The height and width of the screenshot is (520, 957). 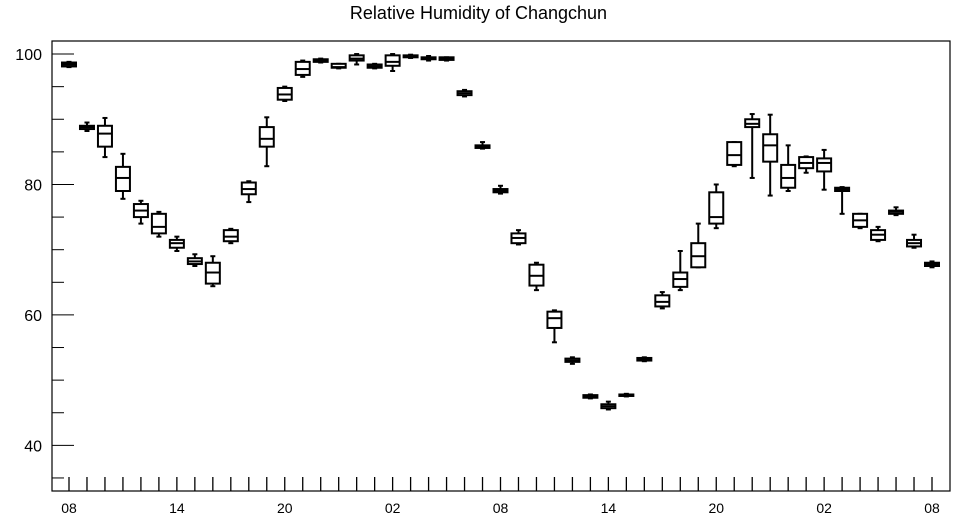 What do you see at coordinates (33, 446) in the screenshot?
I see `y-tick-label: 40` at bounding box center [33, 446].